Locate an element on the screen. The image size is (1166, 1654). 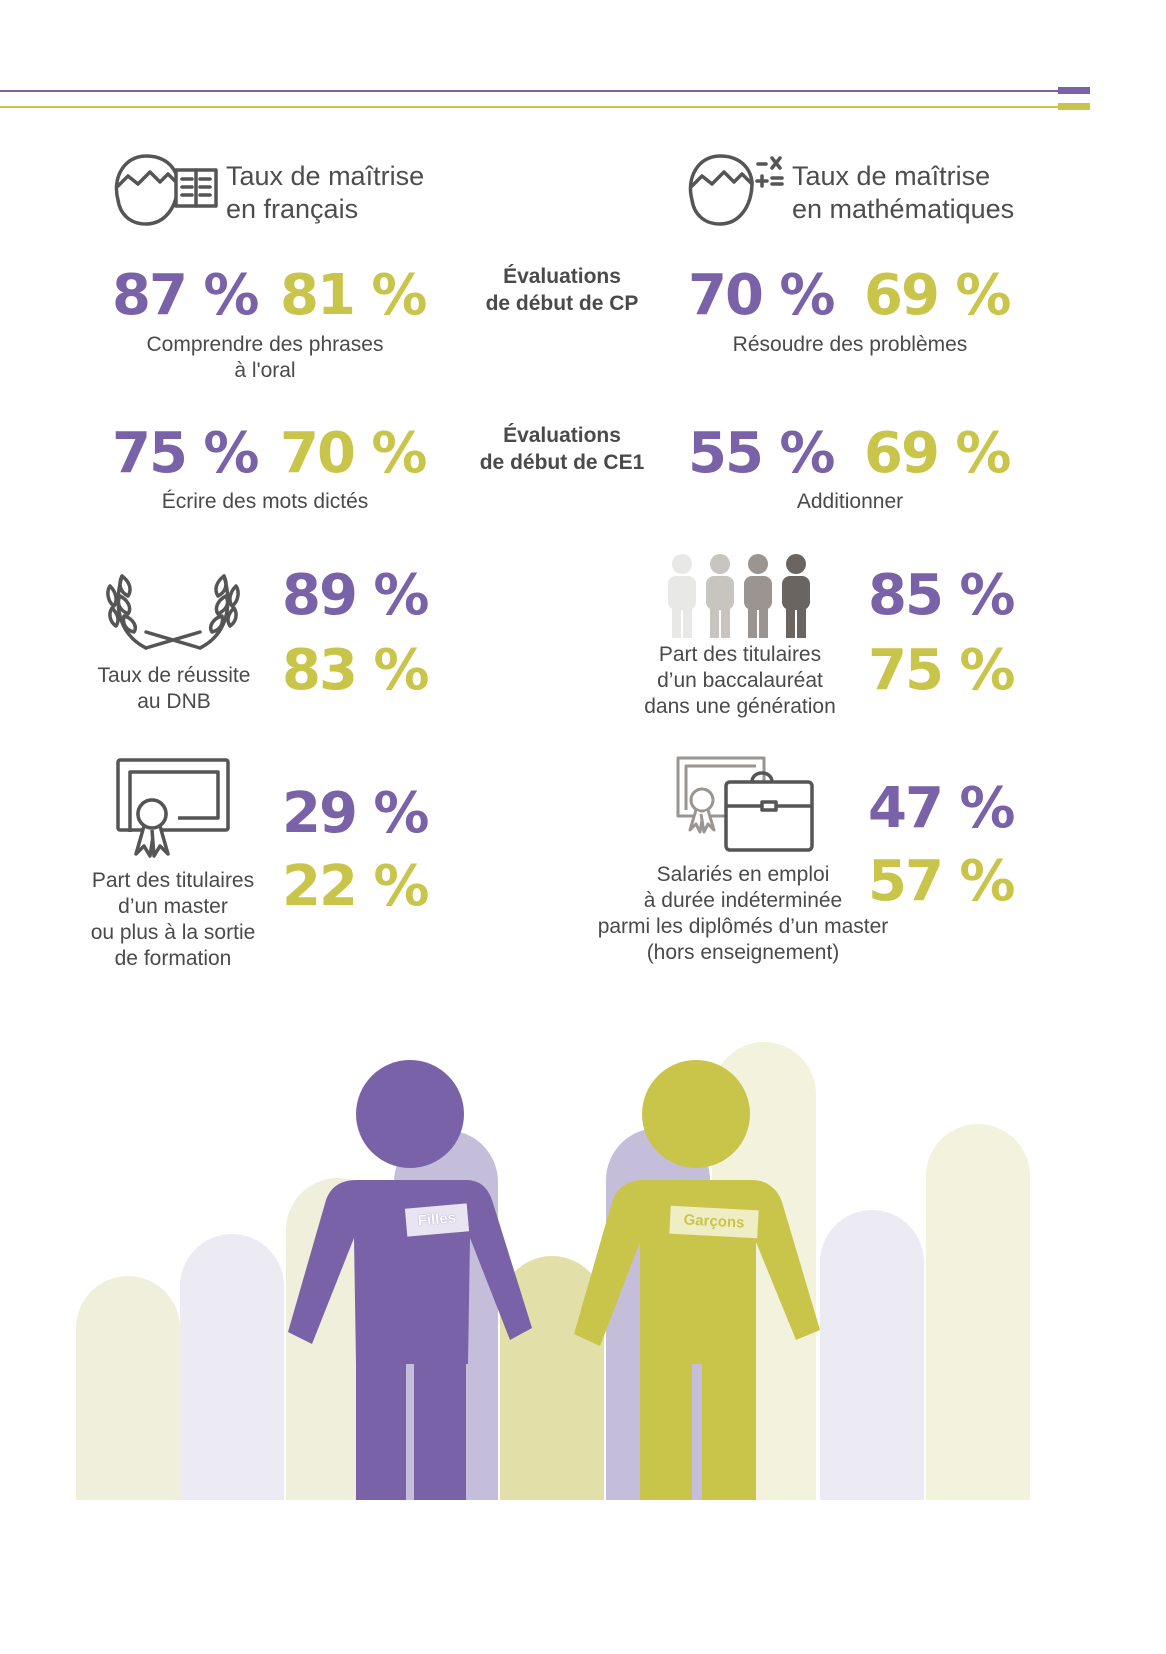
bac-label-line1: Part des titulaires is located at coordinates (740, 654).